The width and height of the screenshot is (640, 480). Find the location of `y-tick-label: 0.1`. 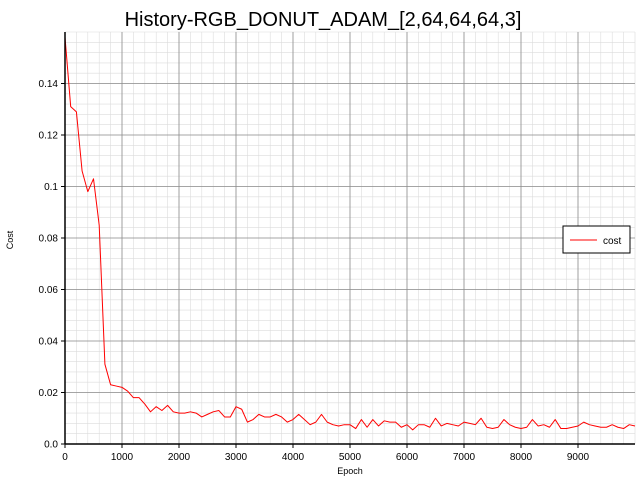

y-tick-label: 0.1 is located at coordinates (51, 187).